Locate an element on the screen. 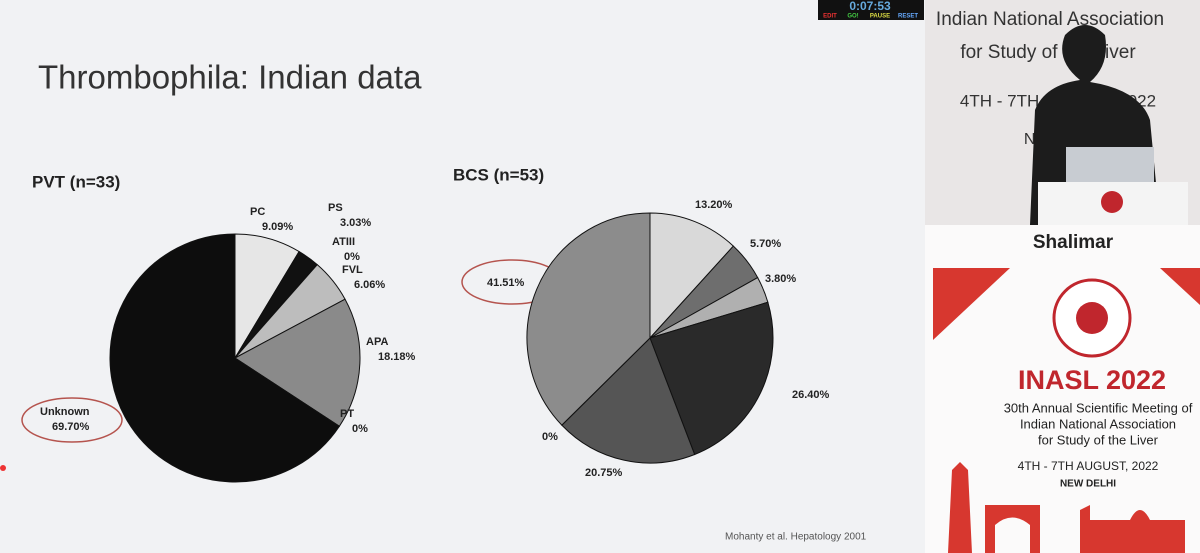  slice-value-label: 26.40% is located at coordinates (811, 395).